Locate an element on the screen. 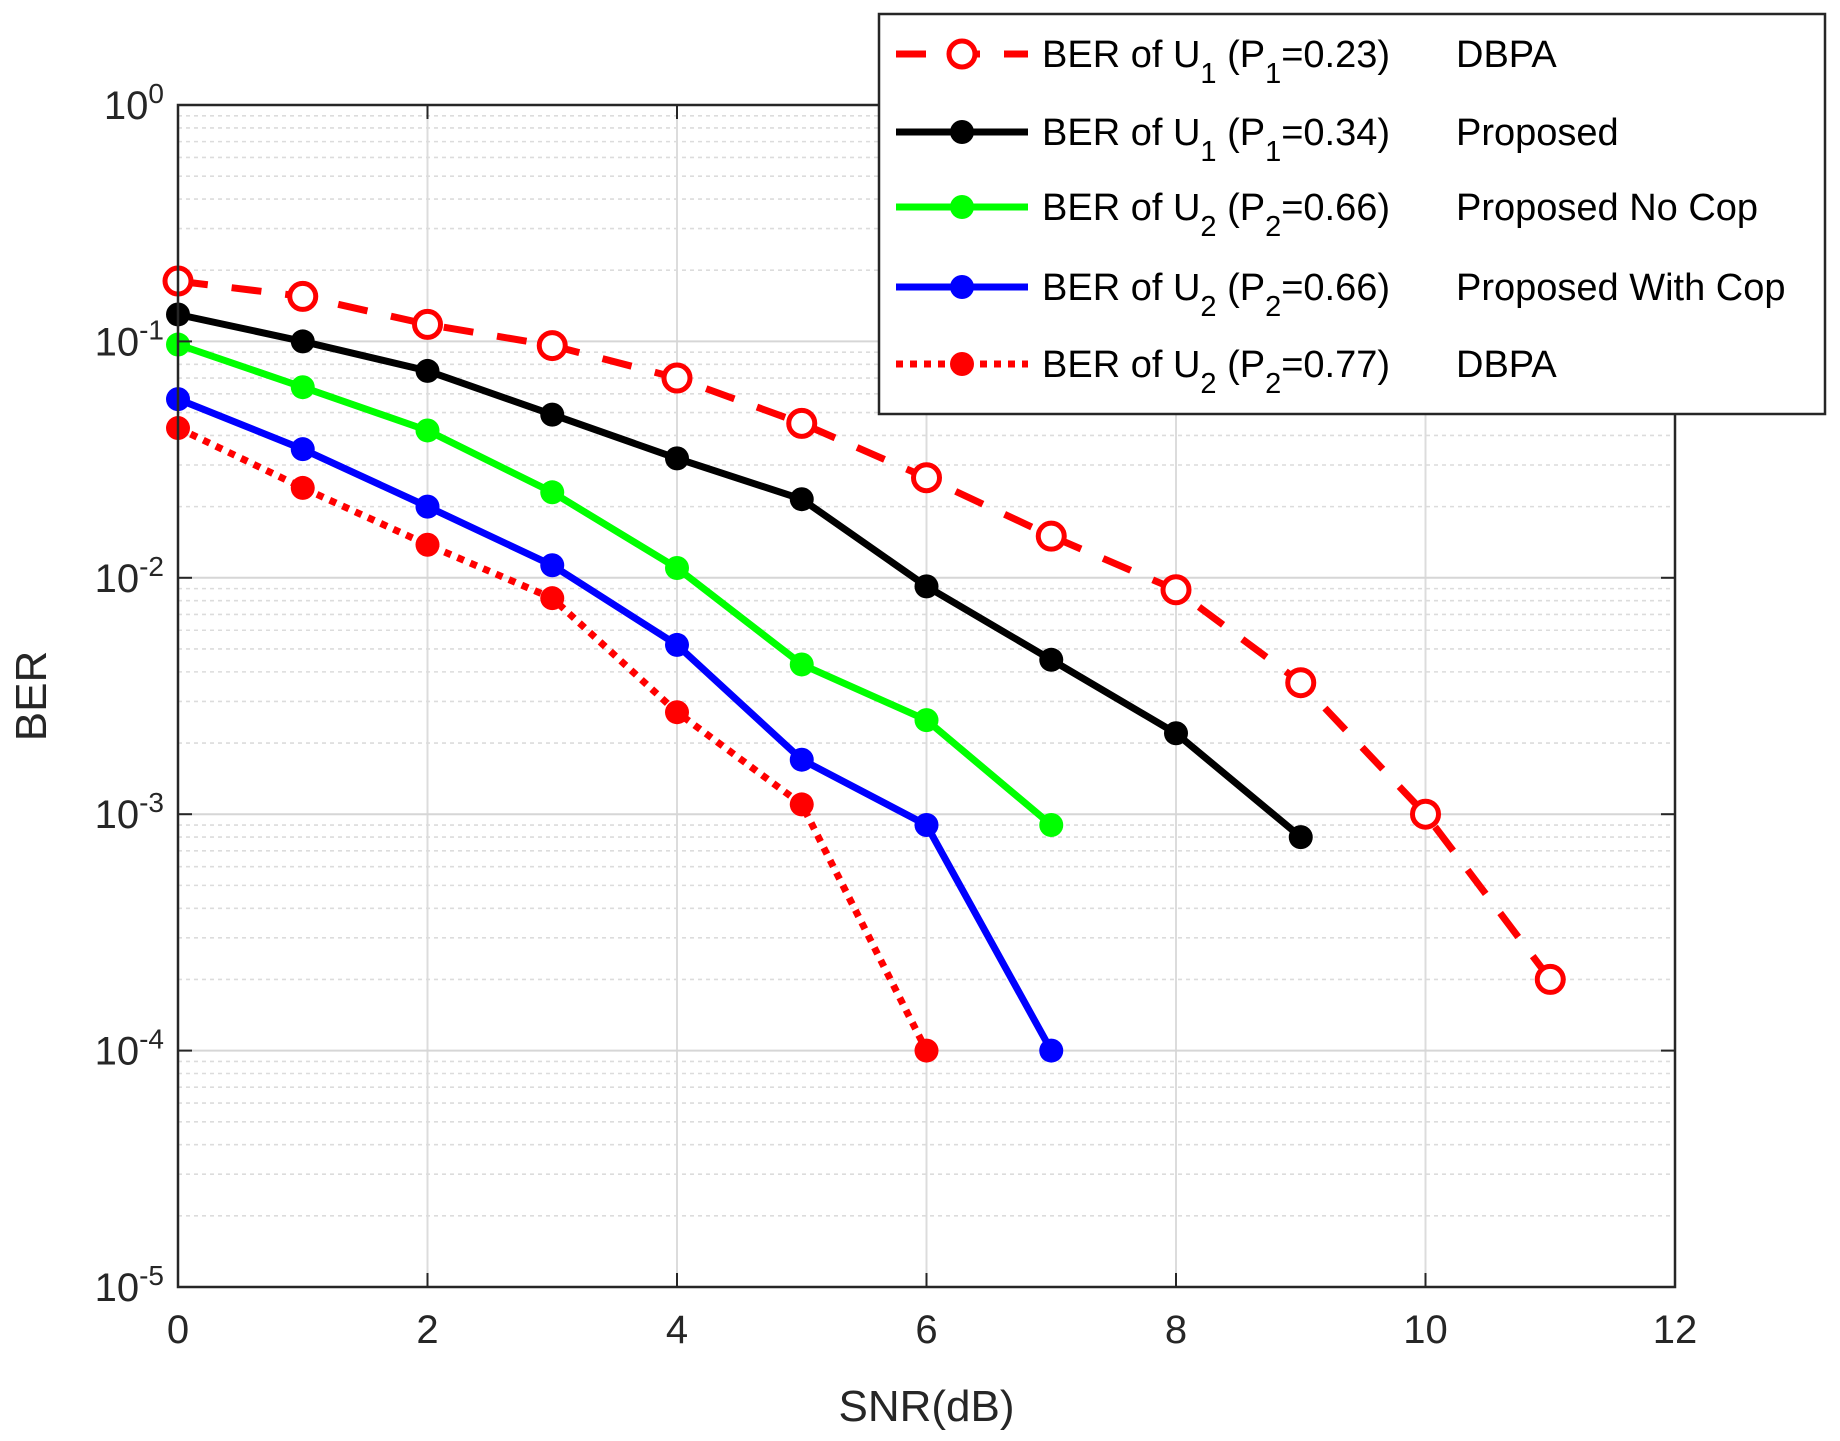  y-tick-label: 10⁻² is located at coordinates (129, 576).